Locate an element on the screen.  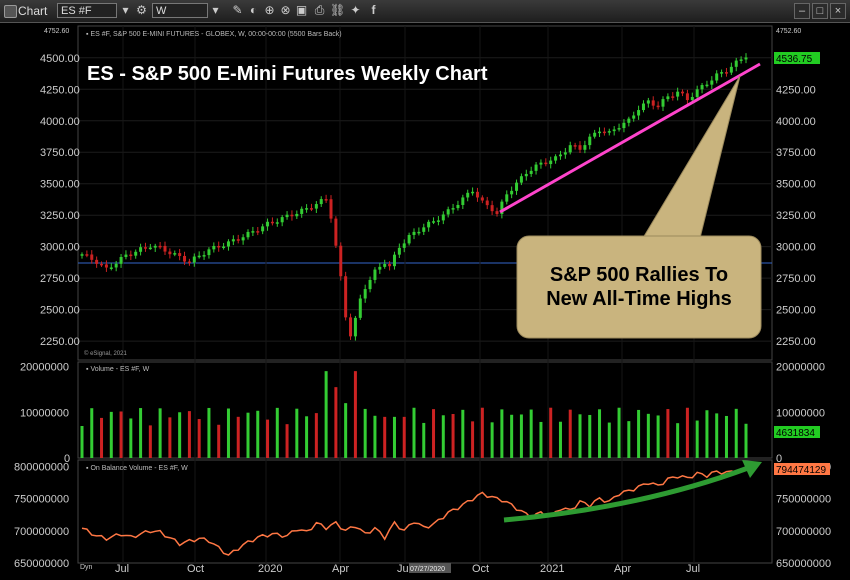
price-tick-right: 2750.00 is located at coordinates (796, 279).